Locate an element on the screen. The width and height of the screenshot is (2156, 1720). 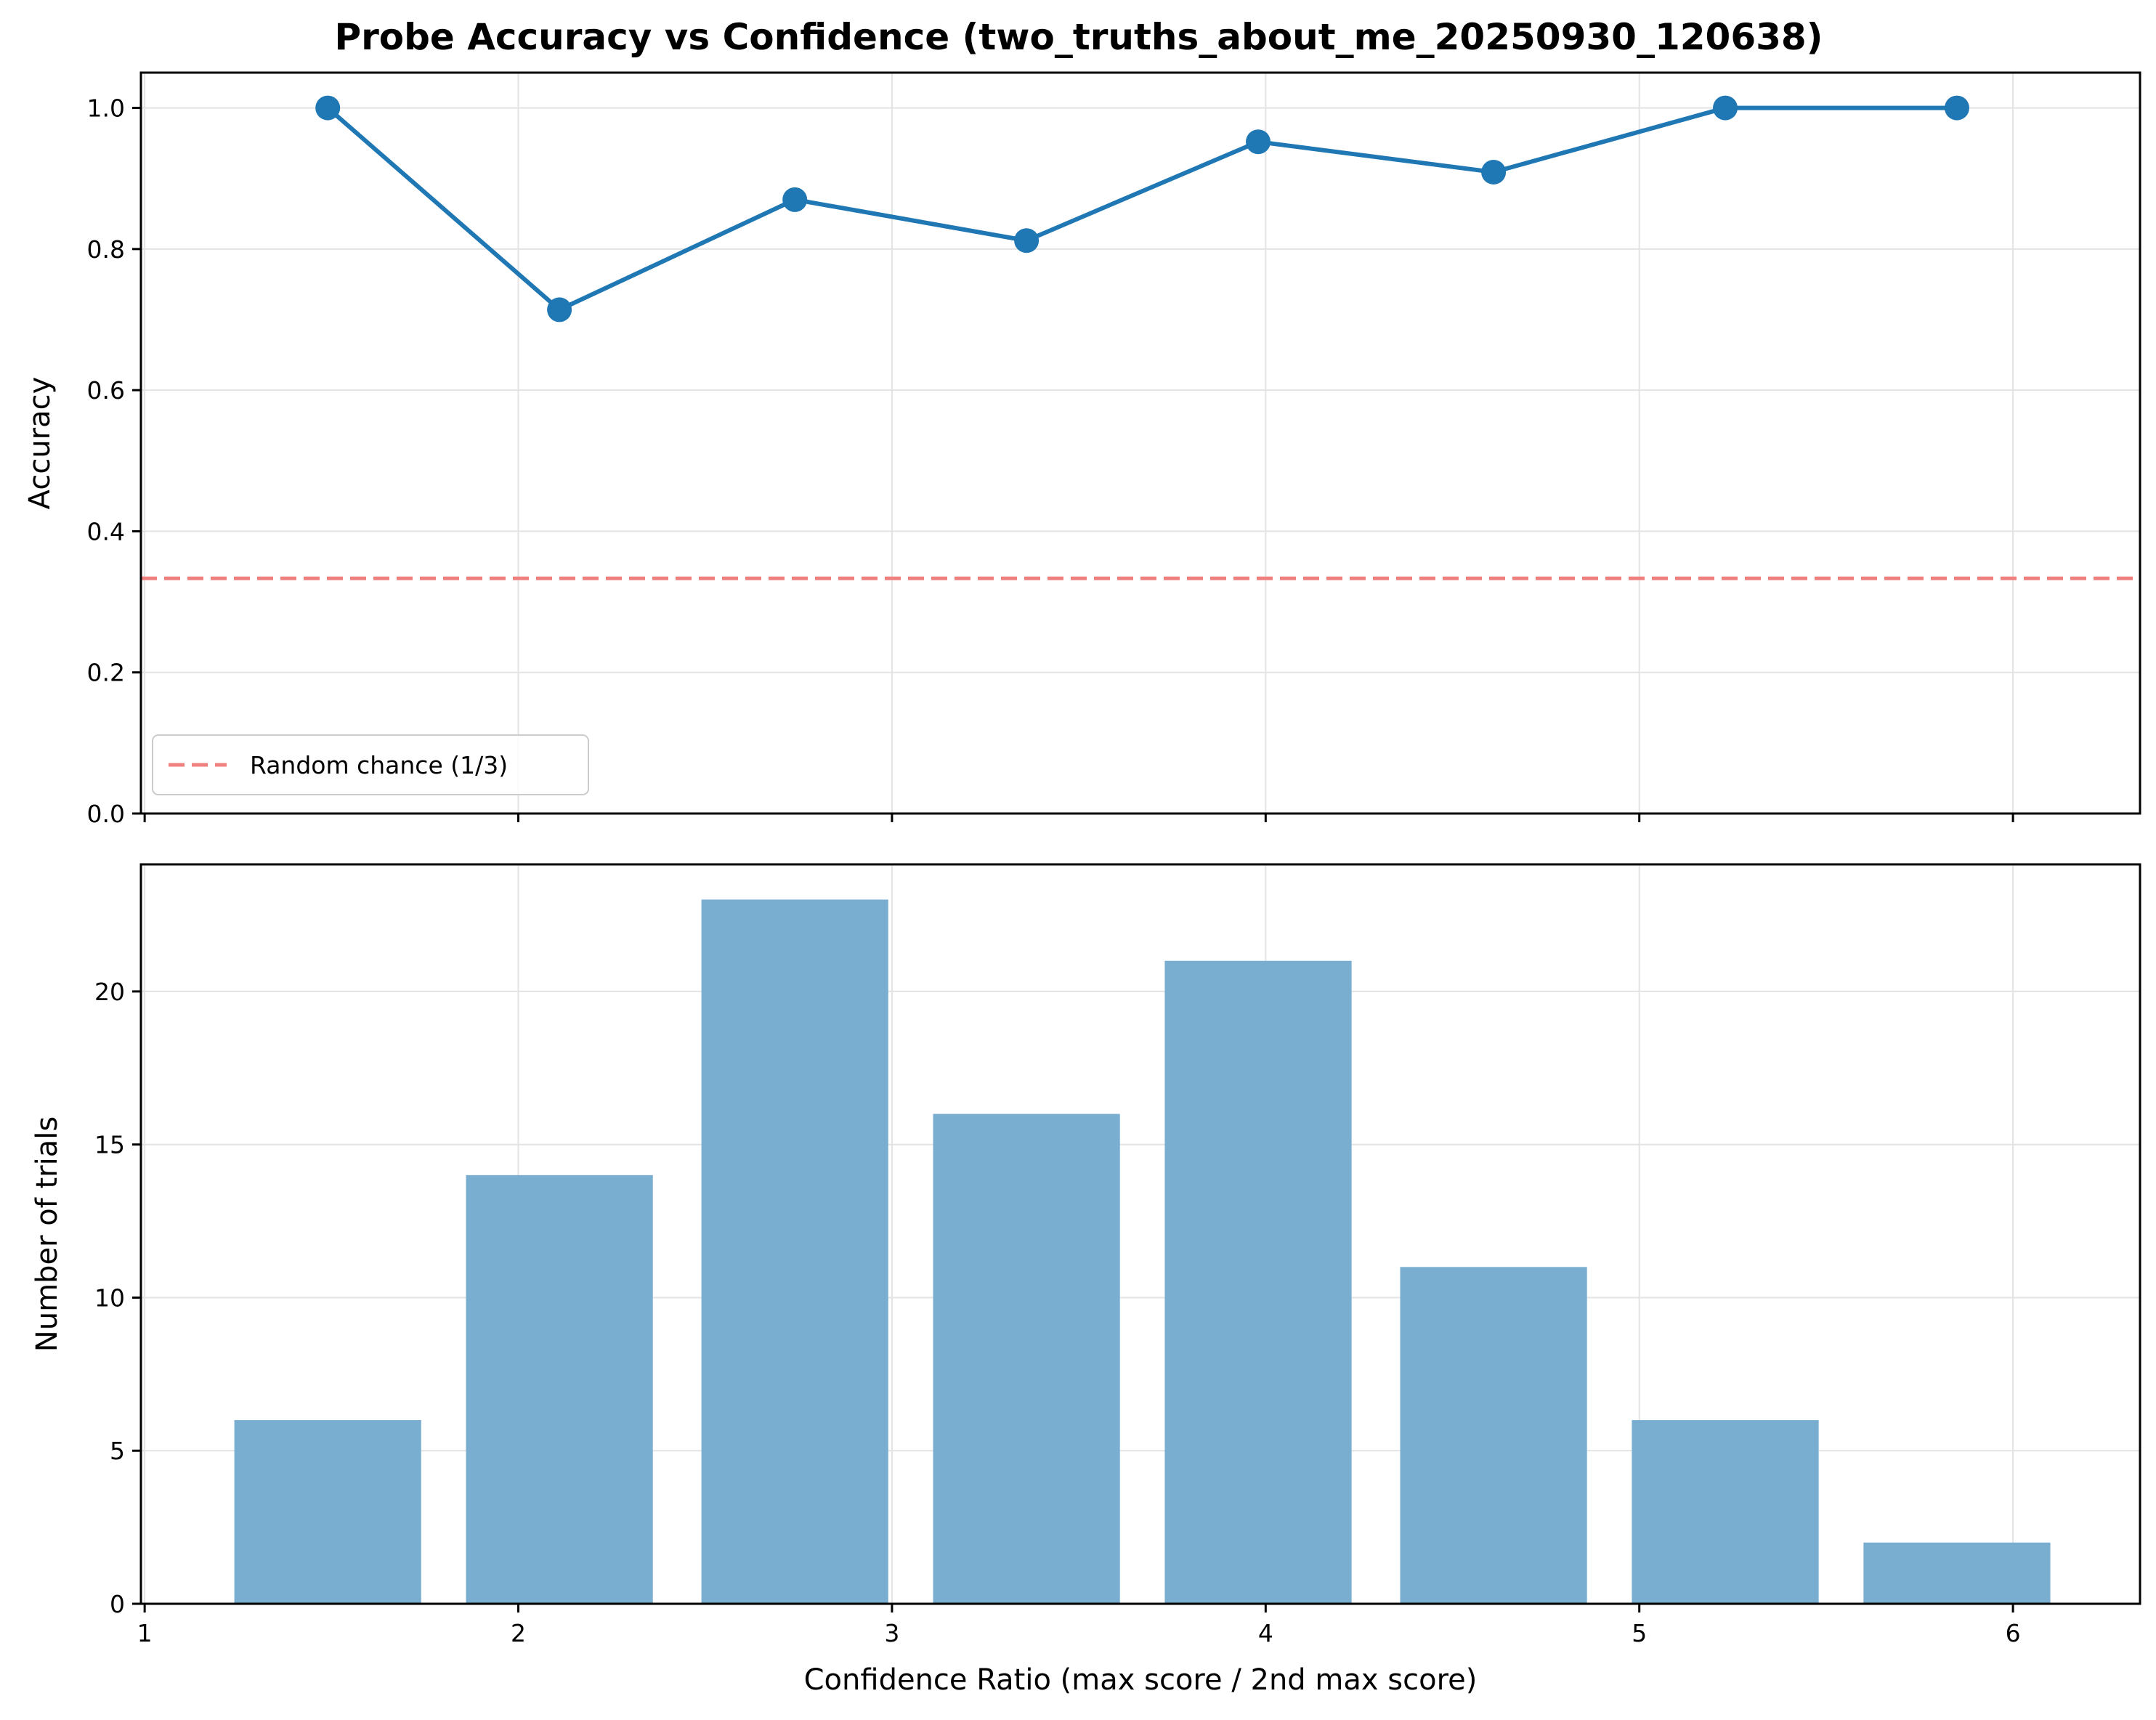
x-tick-label: 1 is located at coordinates (145, 1633).